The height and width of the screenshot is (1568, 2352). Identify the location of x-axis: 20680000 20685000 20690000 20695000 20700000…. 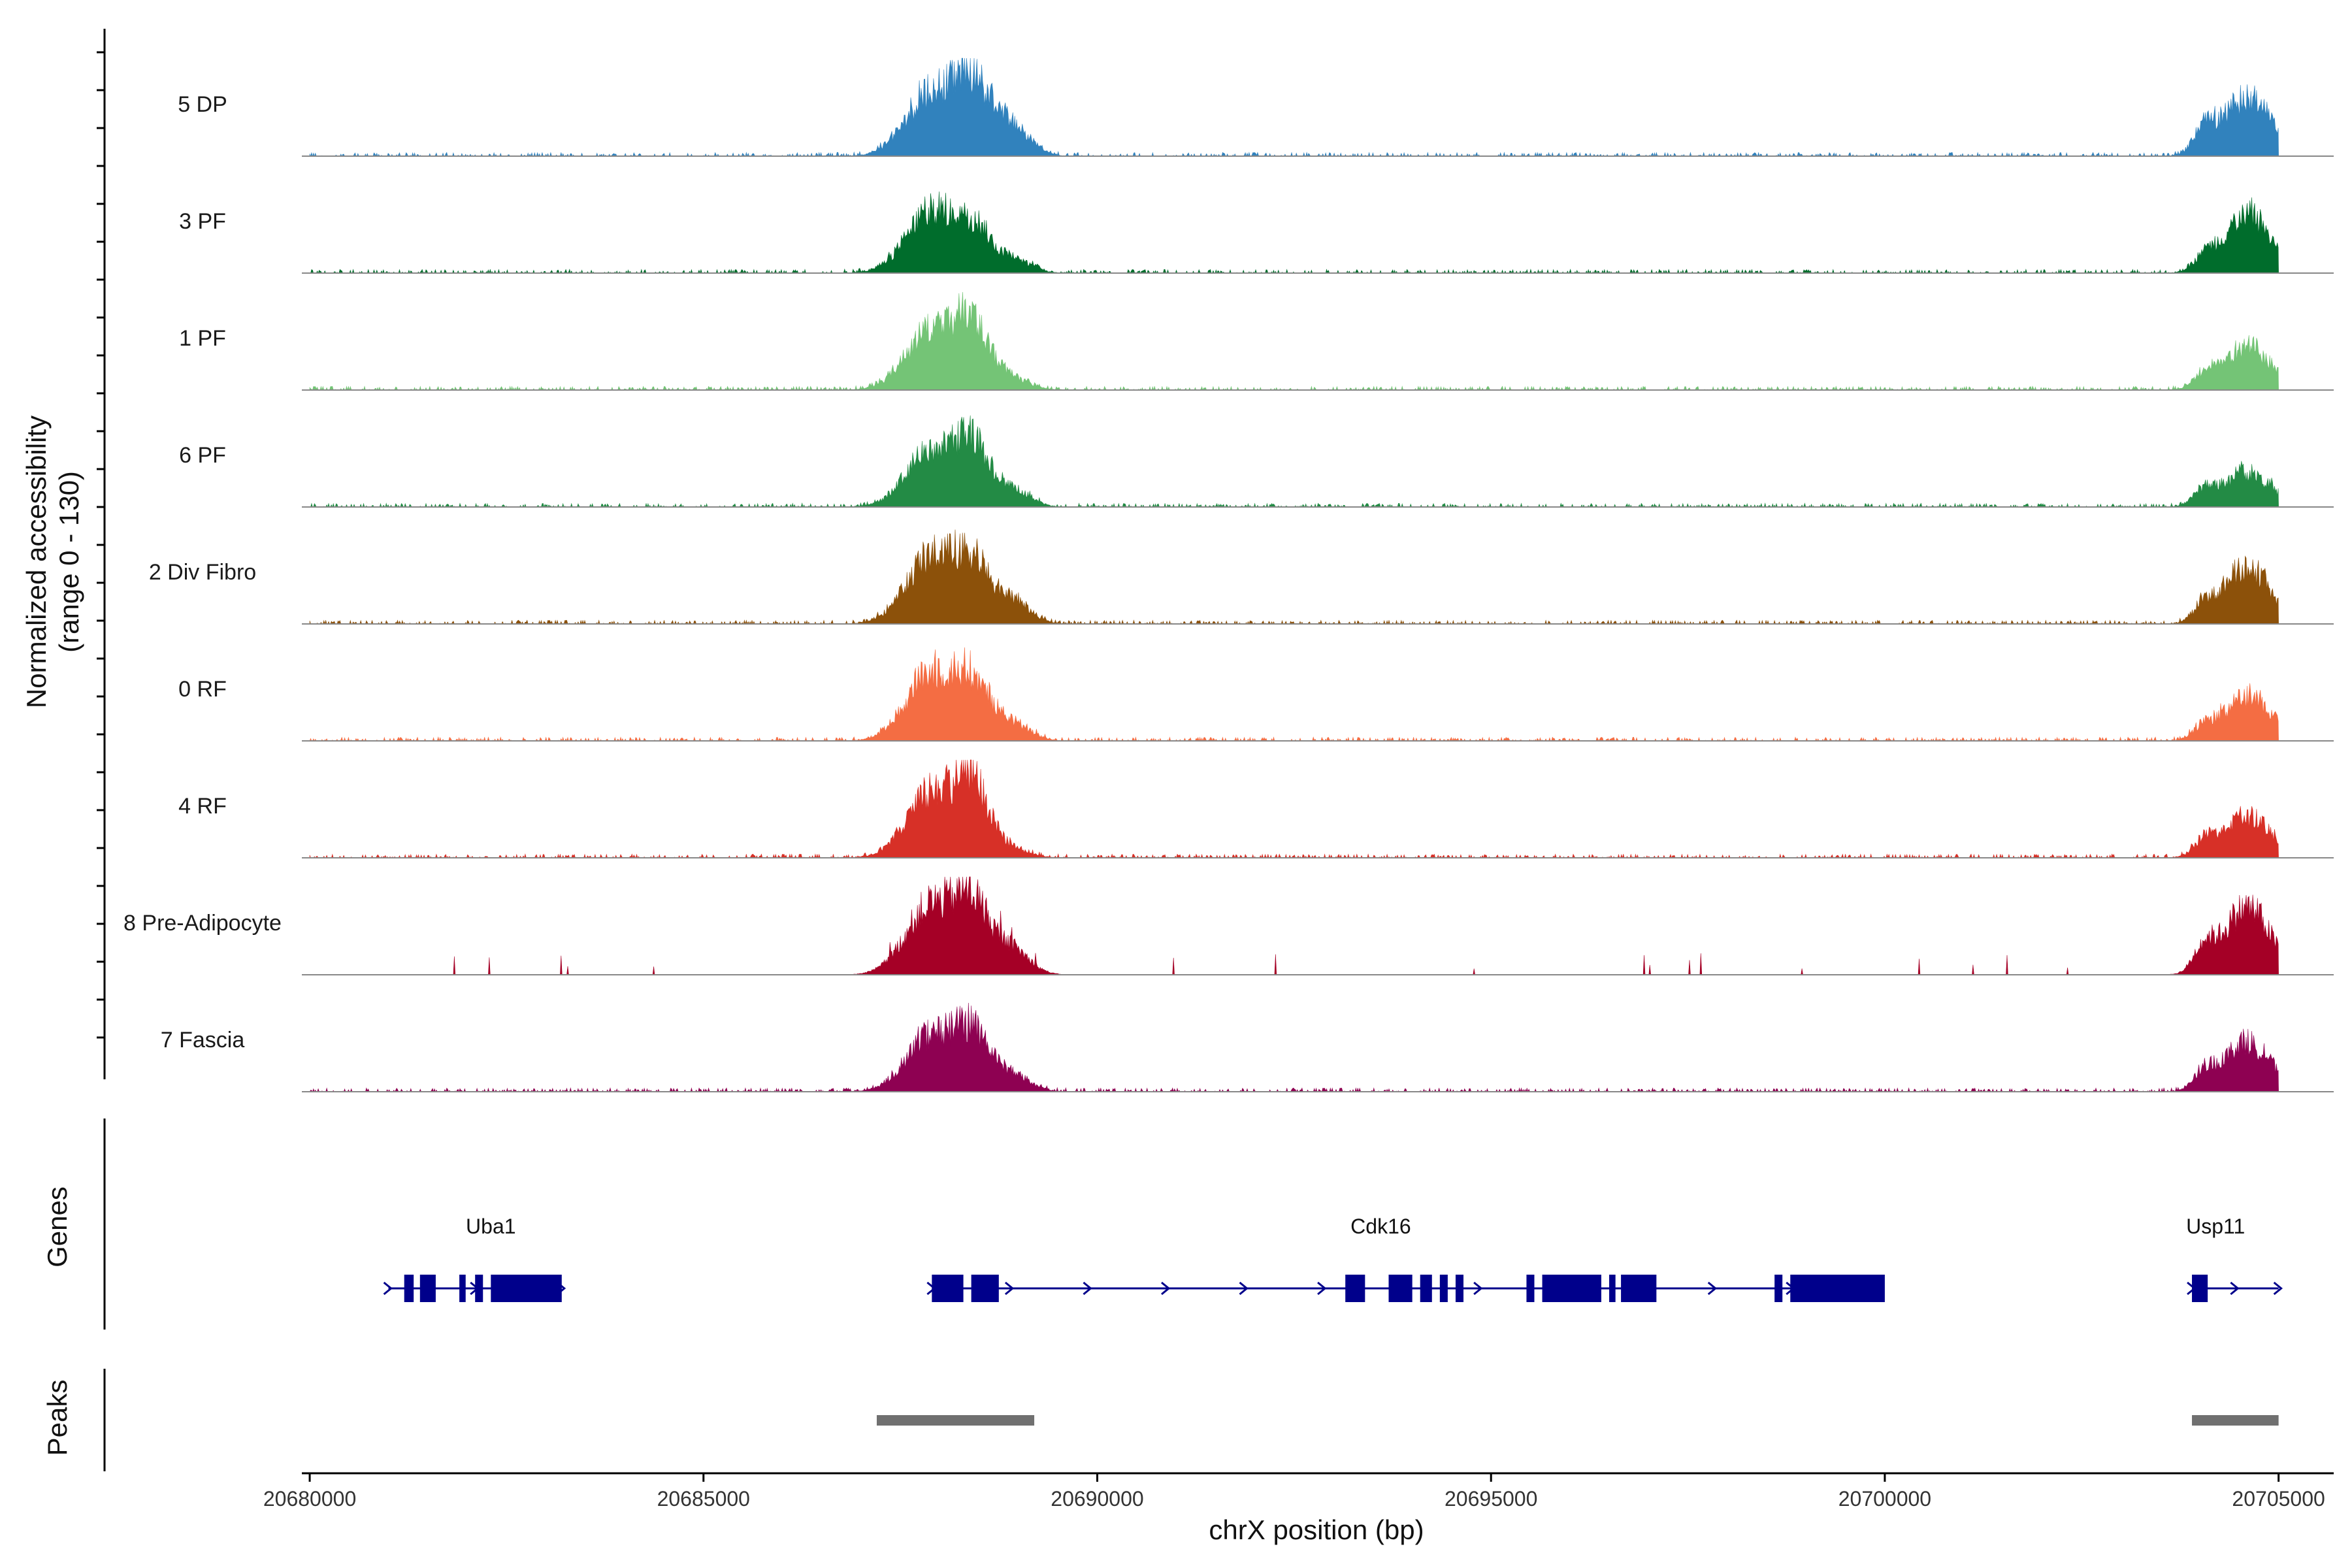
(1298, 1491).